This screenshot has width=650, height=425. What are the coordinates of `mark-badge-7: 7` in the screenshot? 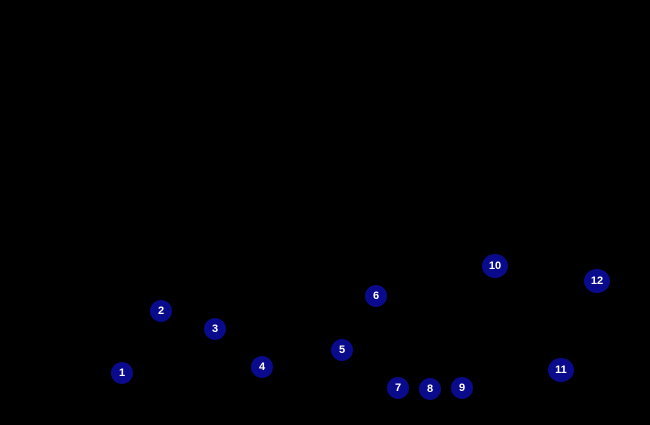 It's located at (398, 388).